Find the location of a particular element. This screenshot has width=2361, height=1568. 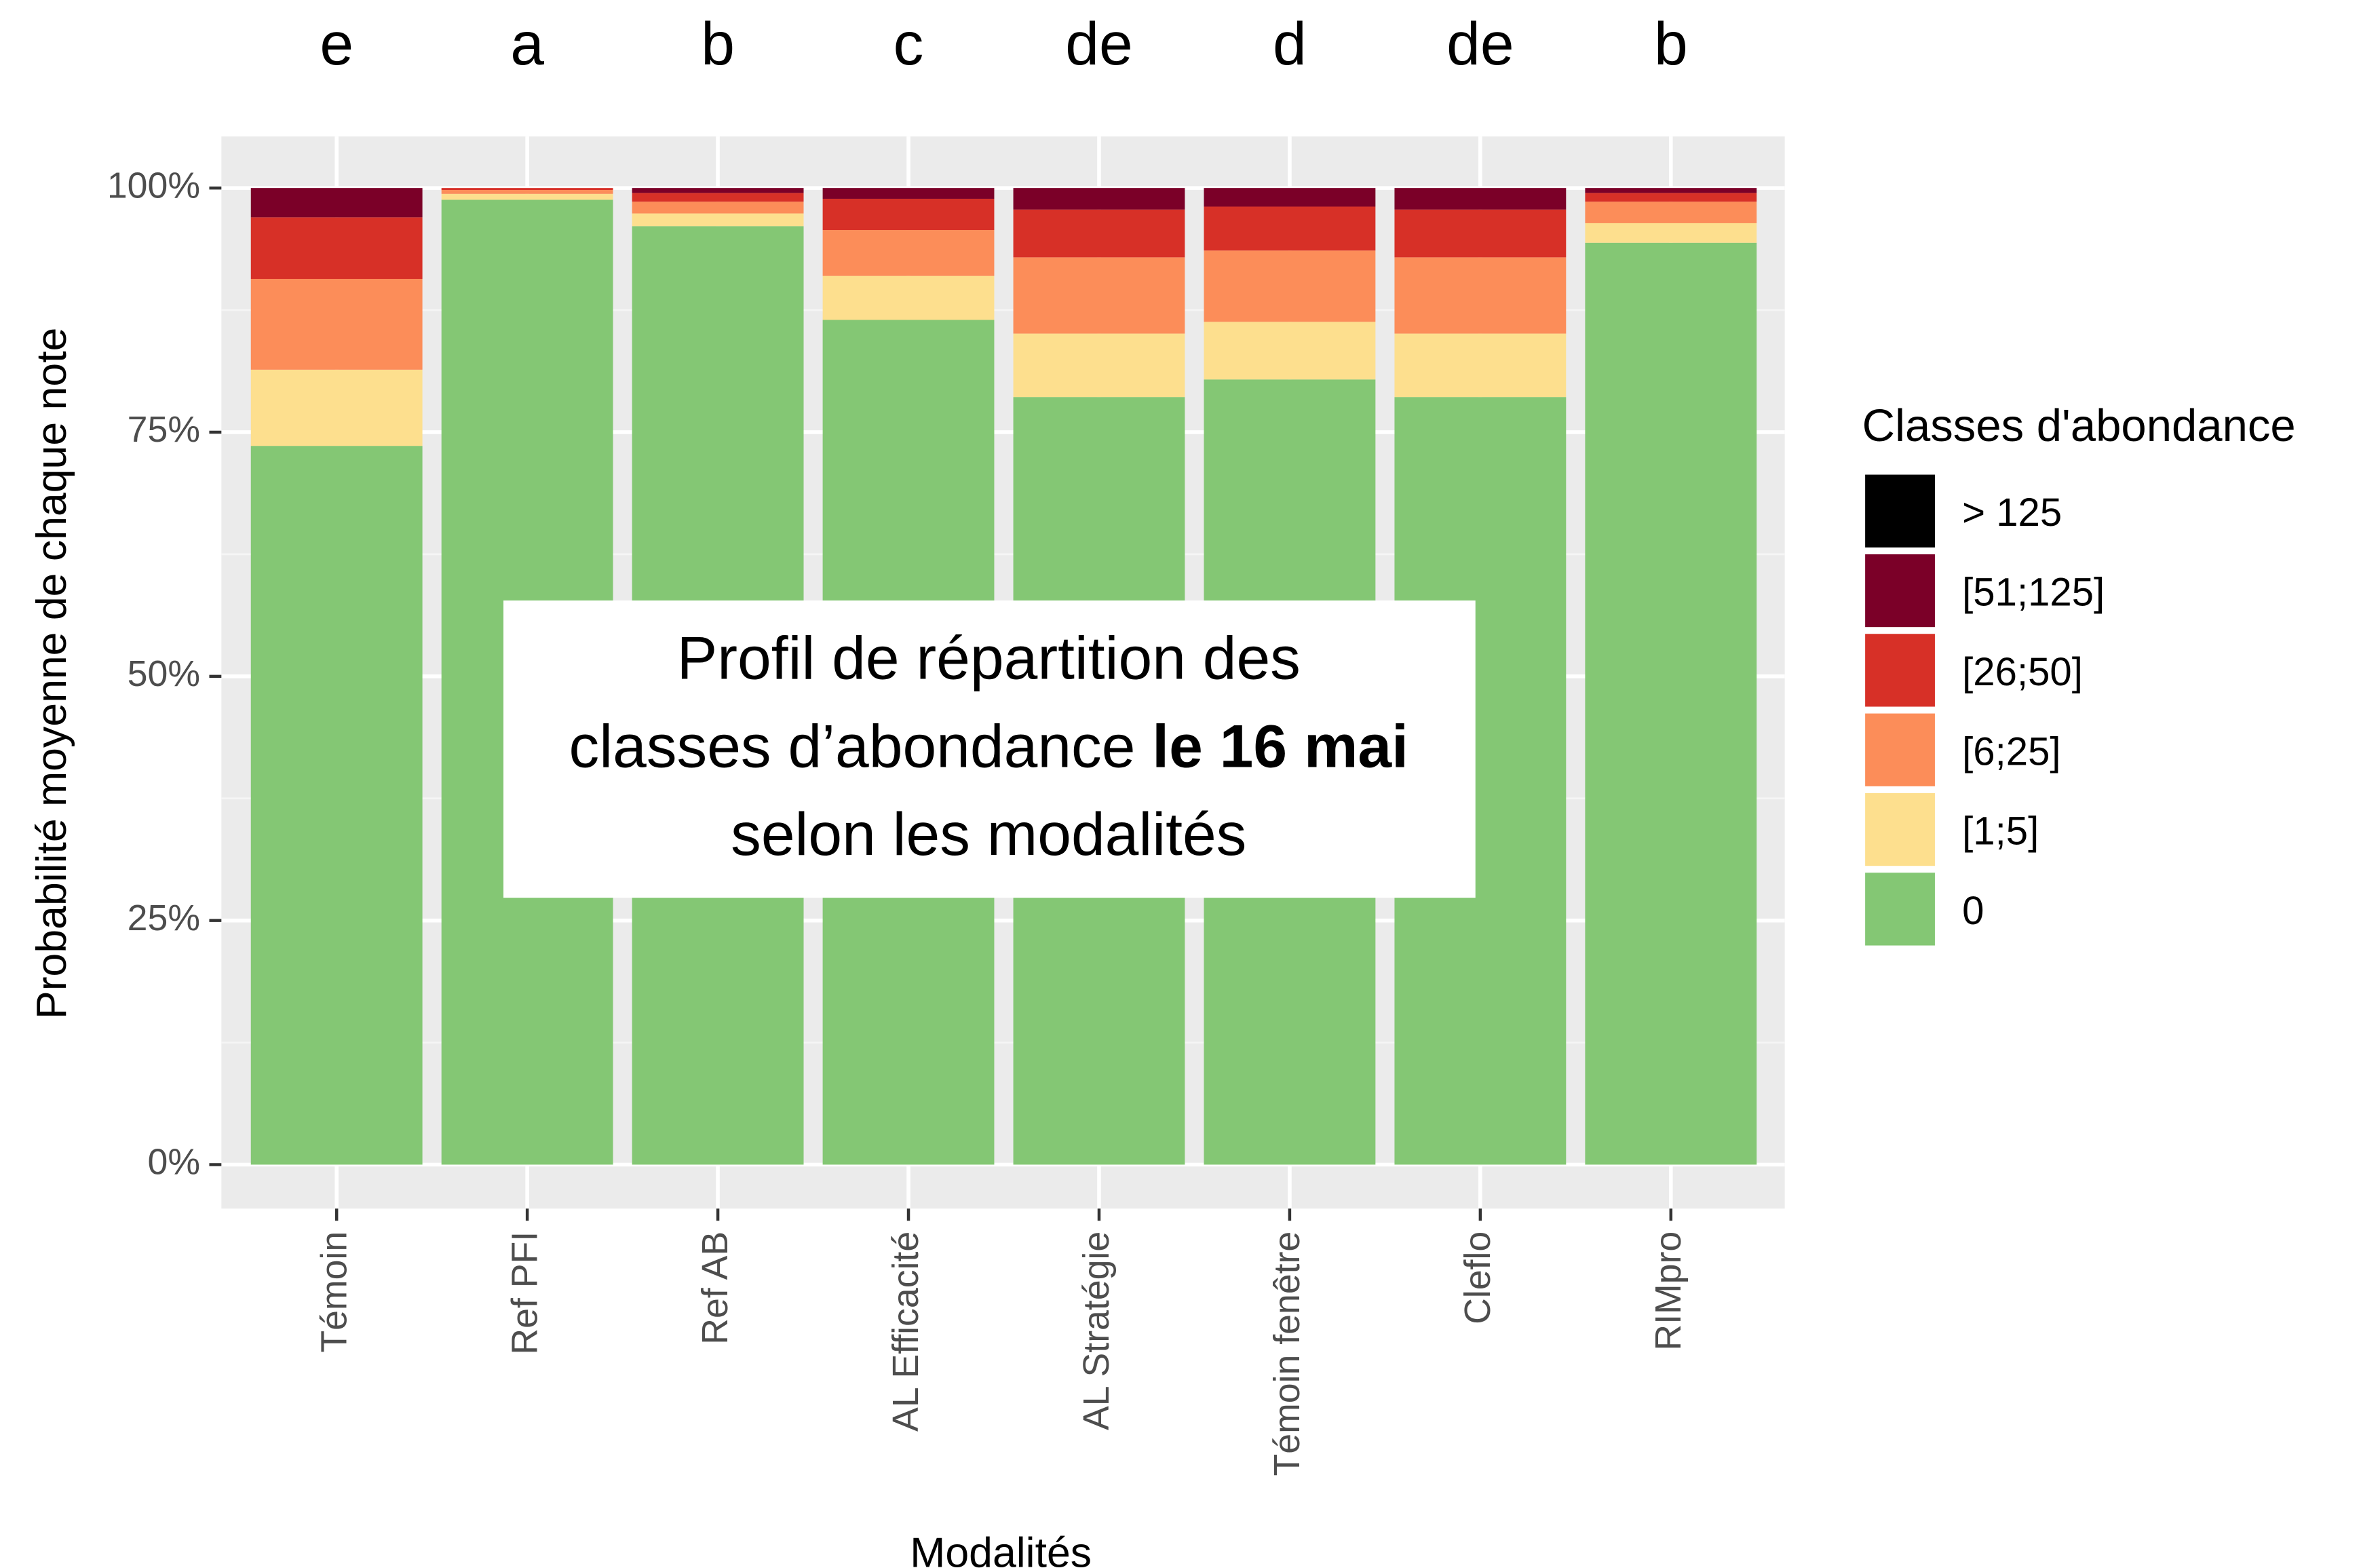

x-tick-label: AL Stratégie is located at coordinates (1097, 1330).